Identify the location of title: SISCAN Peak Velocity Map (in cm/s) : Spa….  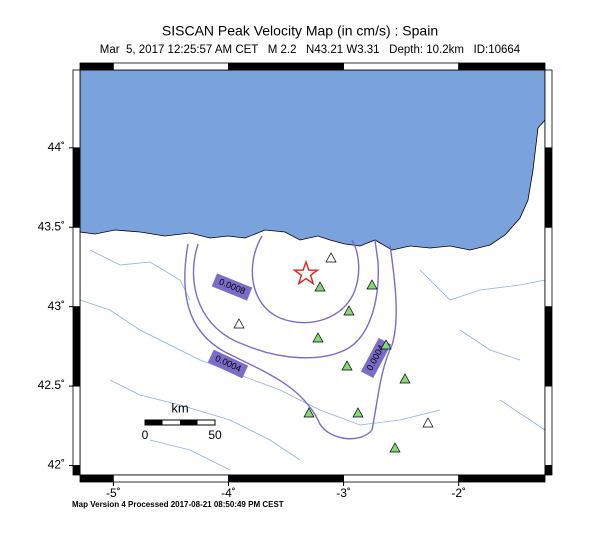
(300, 31).